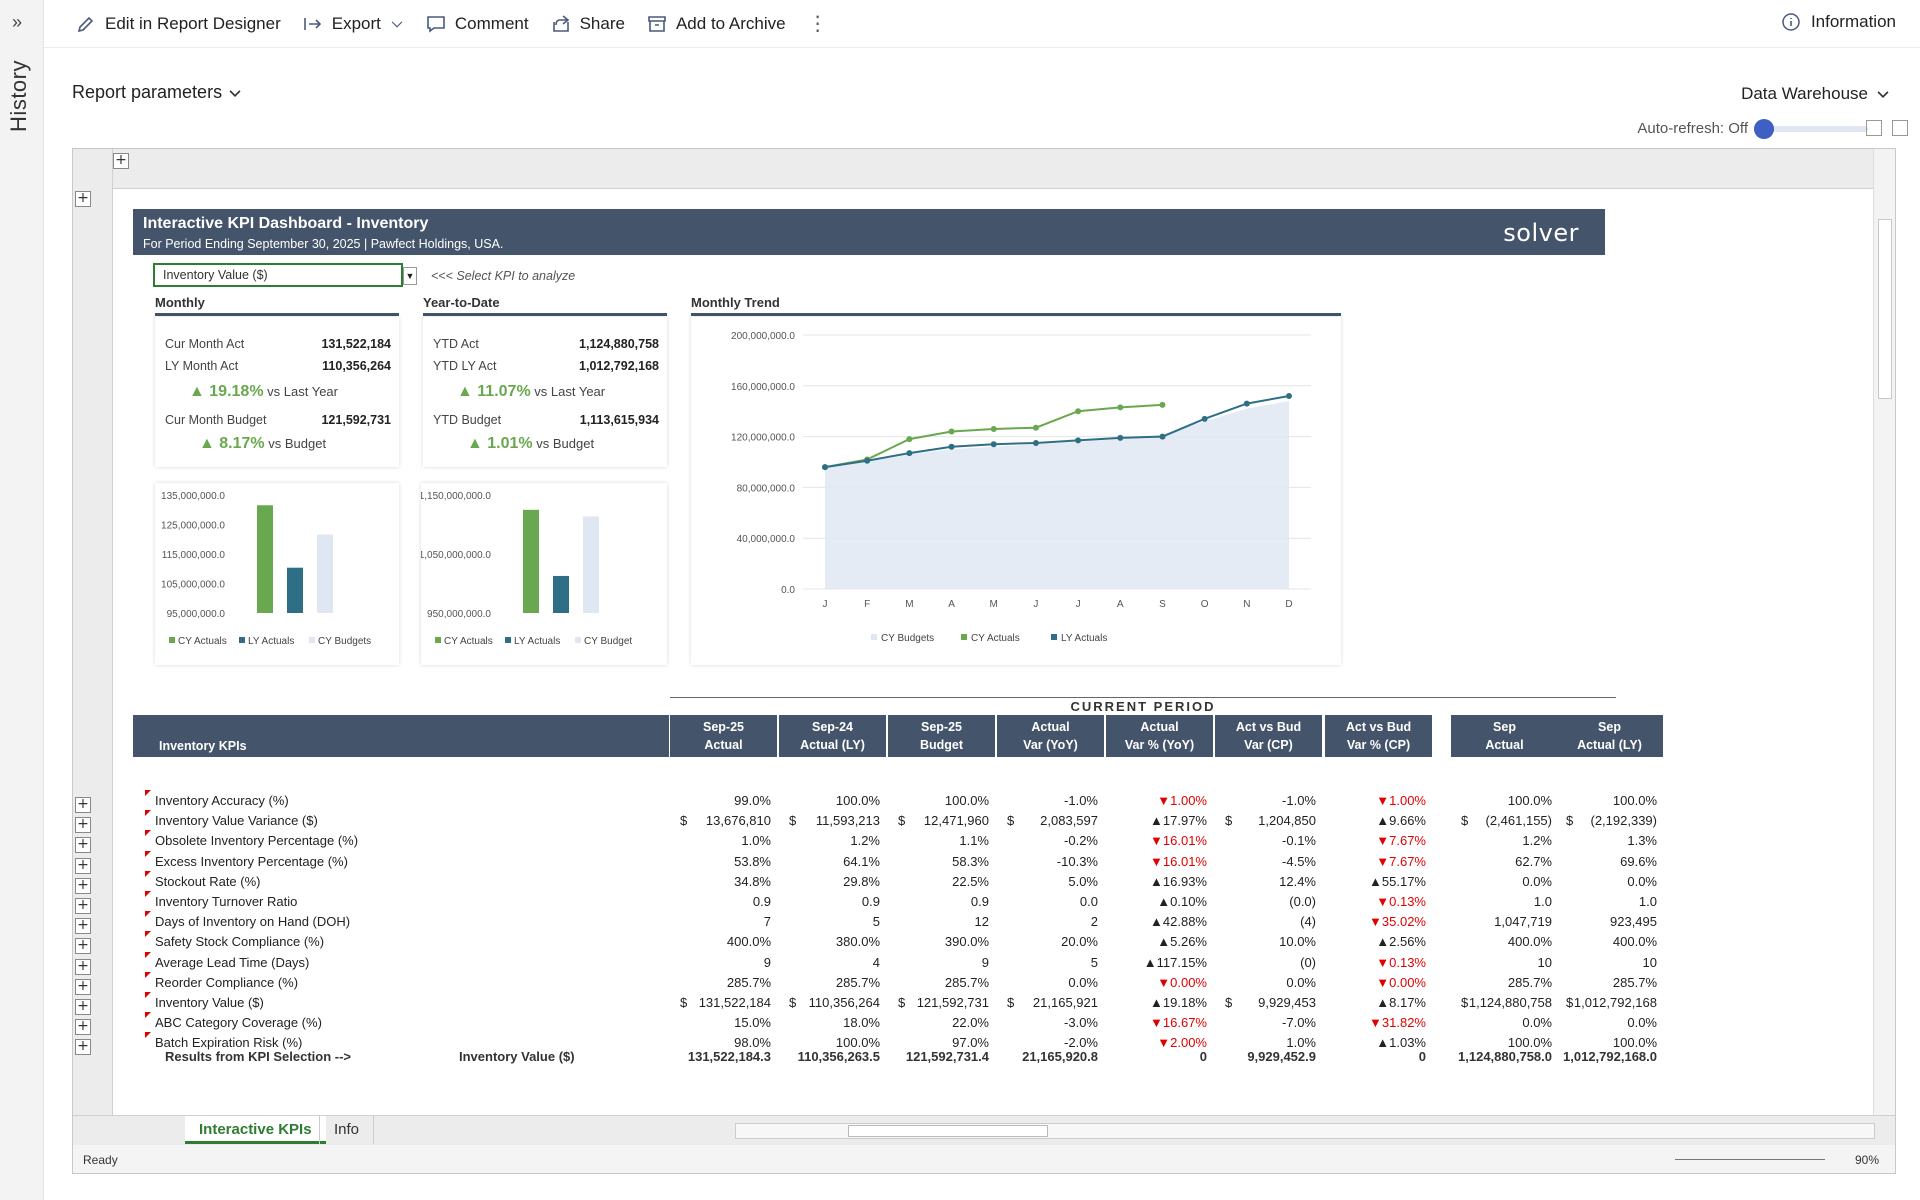  I want to click on table-cell: 98.0%, so click(752, 1043).